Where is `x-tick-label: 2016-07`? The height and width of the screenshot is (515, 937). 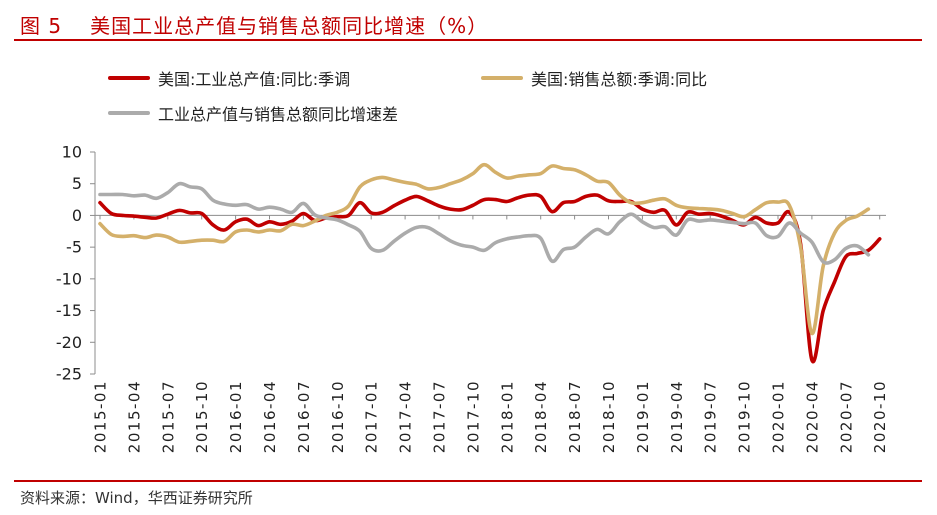 x-tick-label: 2016-07 is located at coordinates (304, 416).